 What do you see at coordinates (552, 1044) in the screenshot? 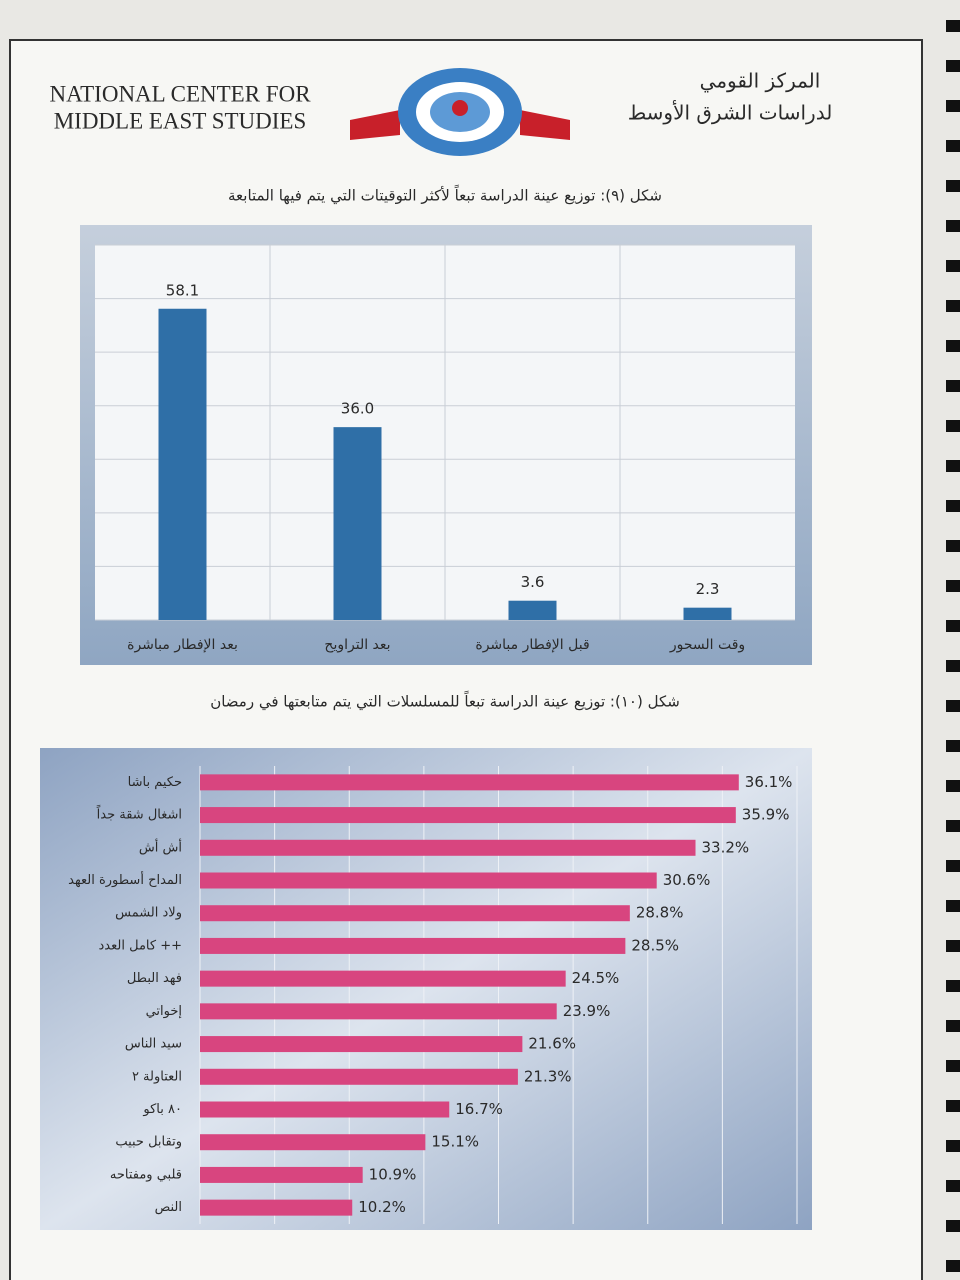
I see `data-label: 21.6%` at bounding box center [552, 1044].